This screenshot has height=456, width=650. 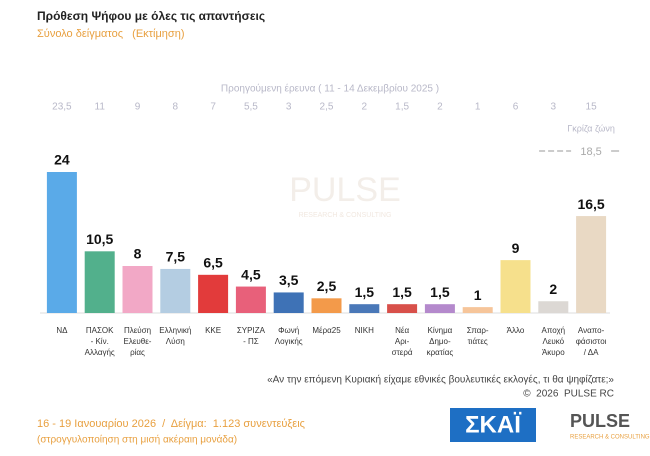 What do you see at coordinates (138, 341) in the screenshot?
I see `category-line: Ελευθε-` at bounding box center [138, 341].